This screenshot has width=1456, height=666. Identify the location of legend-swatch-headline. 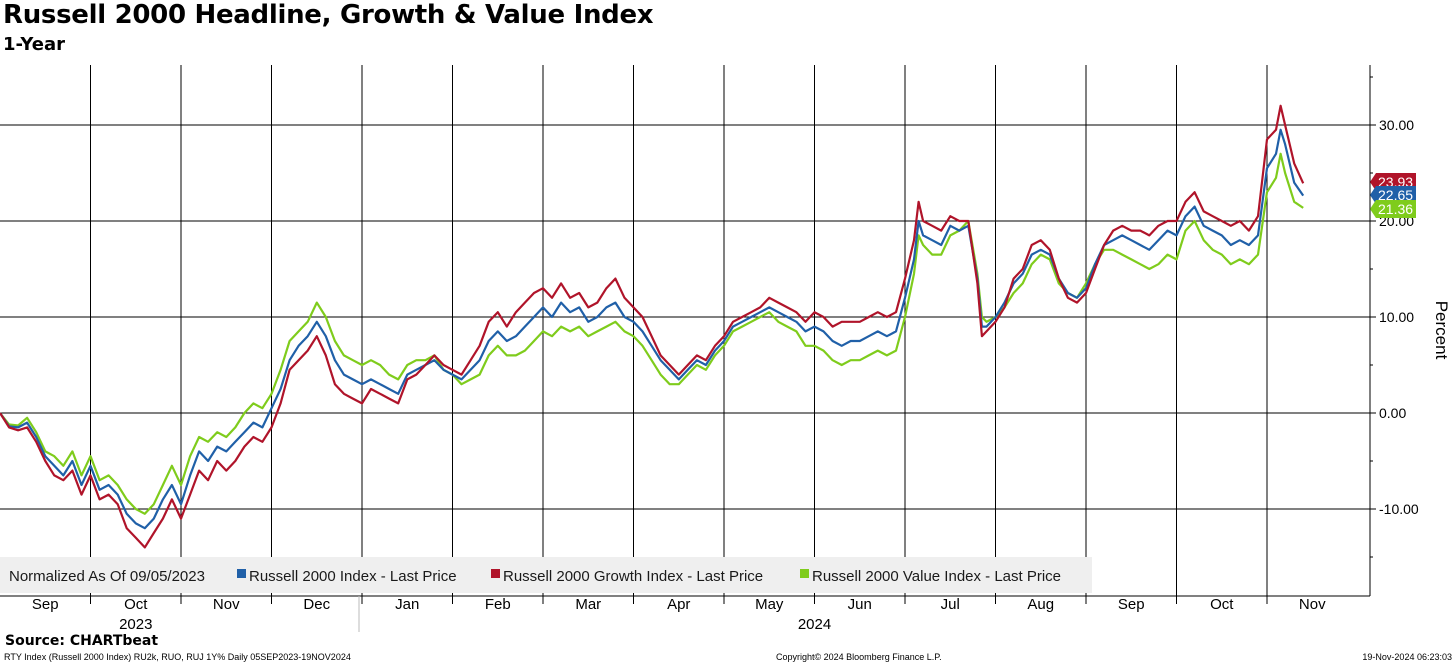
(241, 573).